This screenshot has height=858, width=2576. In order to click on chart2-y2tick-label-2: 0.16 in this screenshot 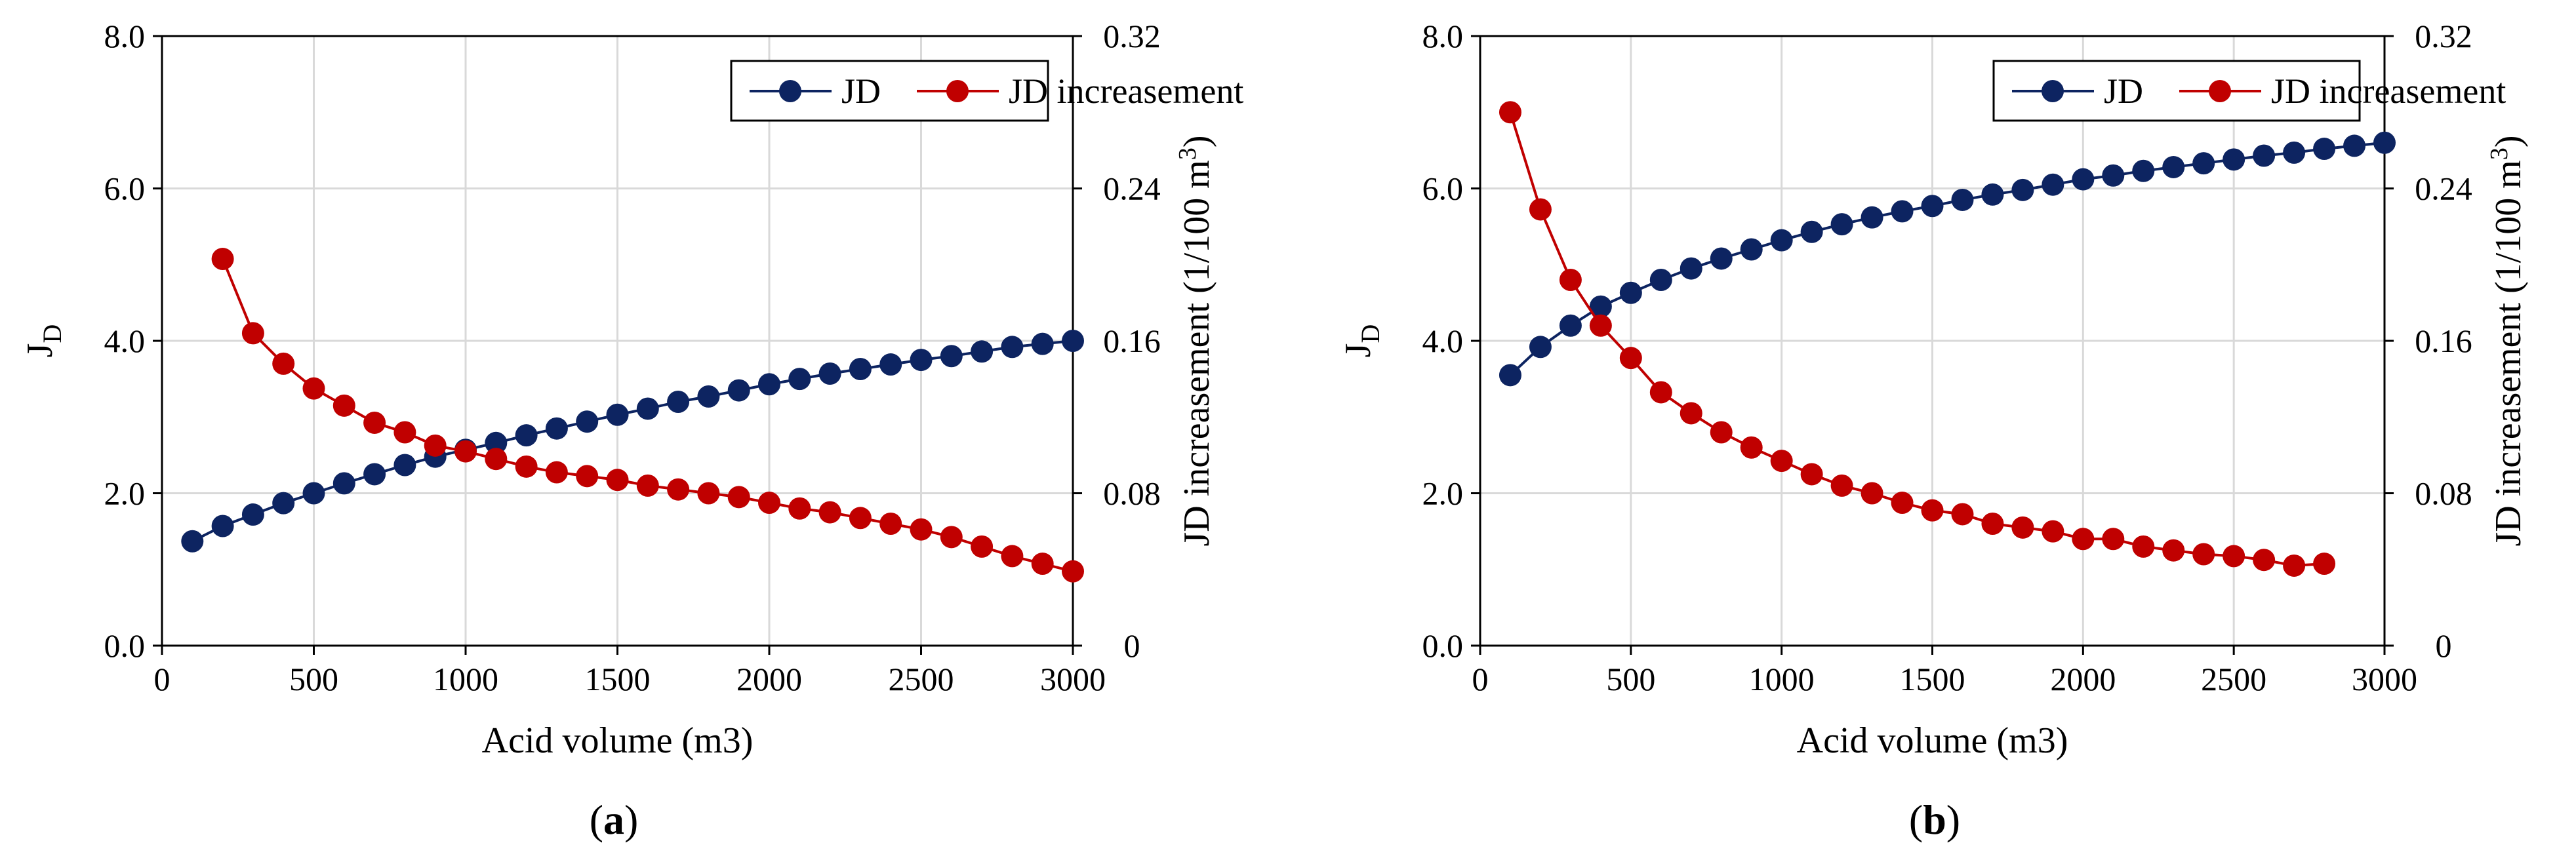, I will do `click(2443, 340)`.